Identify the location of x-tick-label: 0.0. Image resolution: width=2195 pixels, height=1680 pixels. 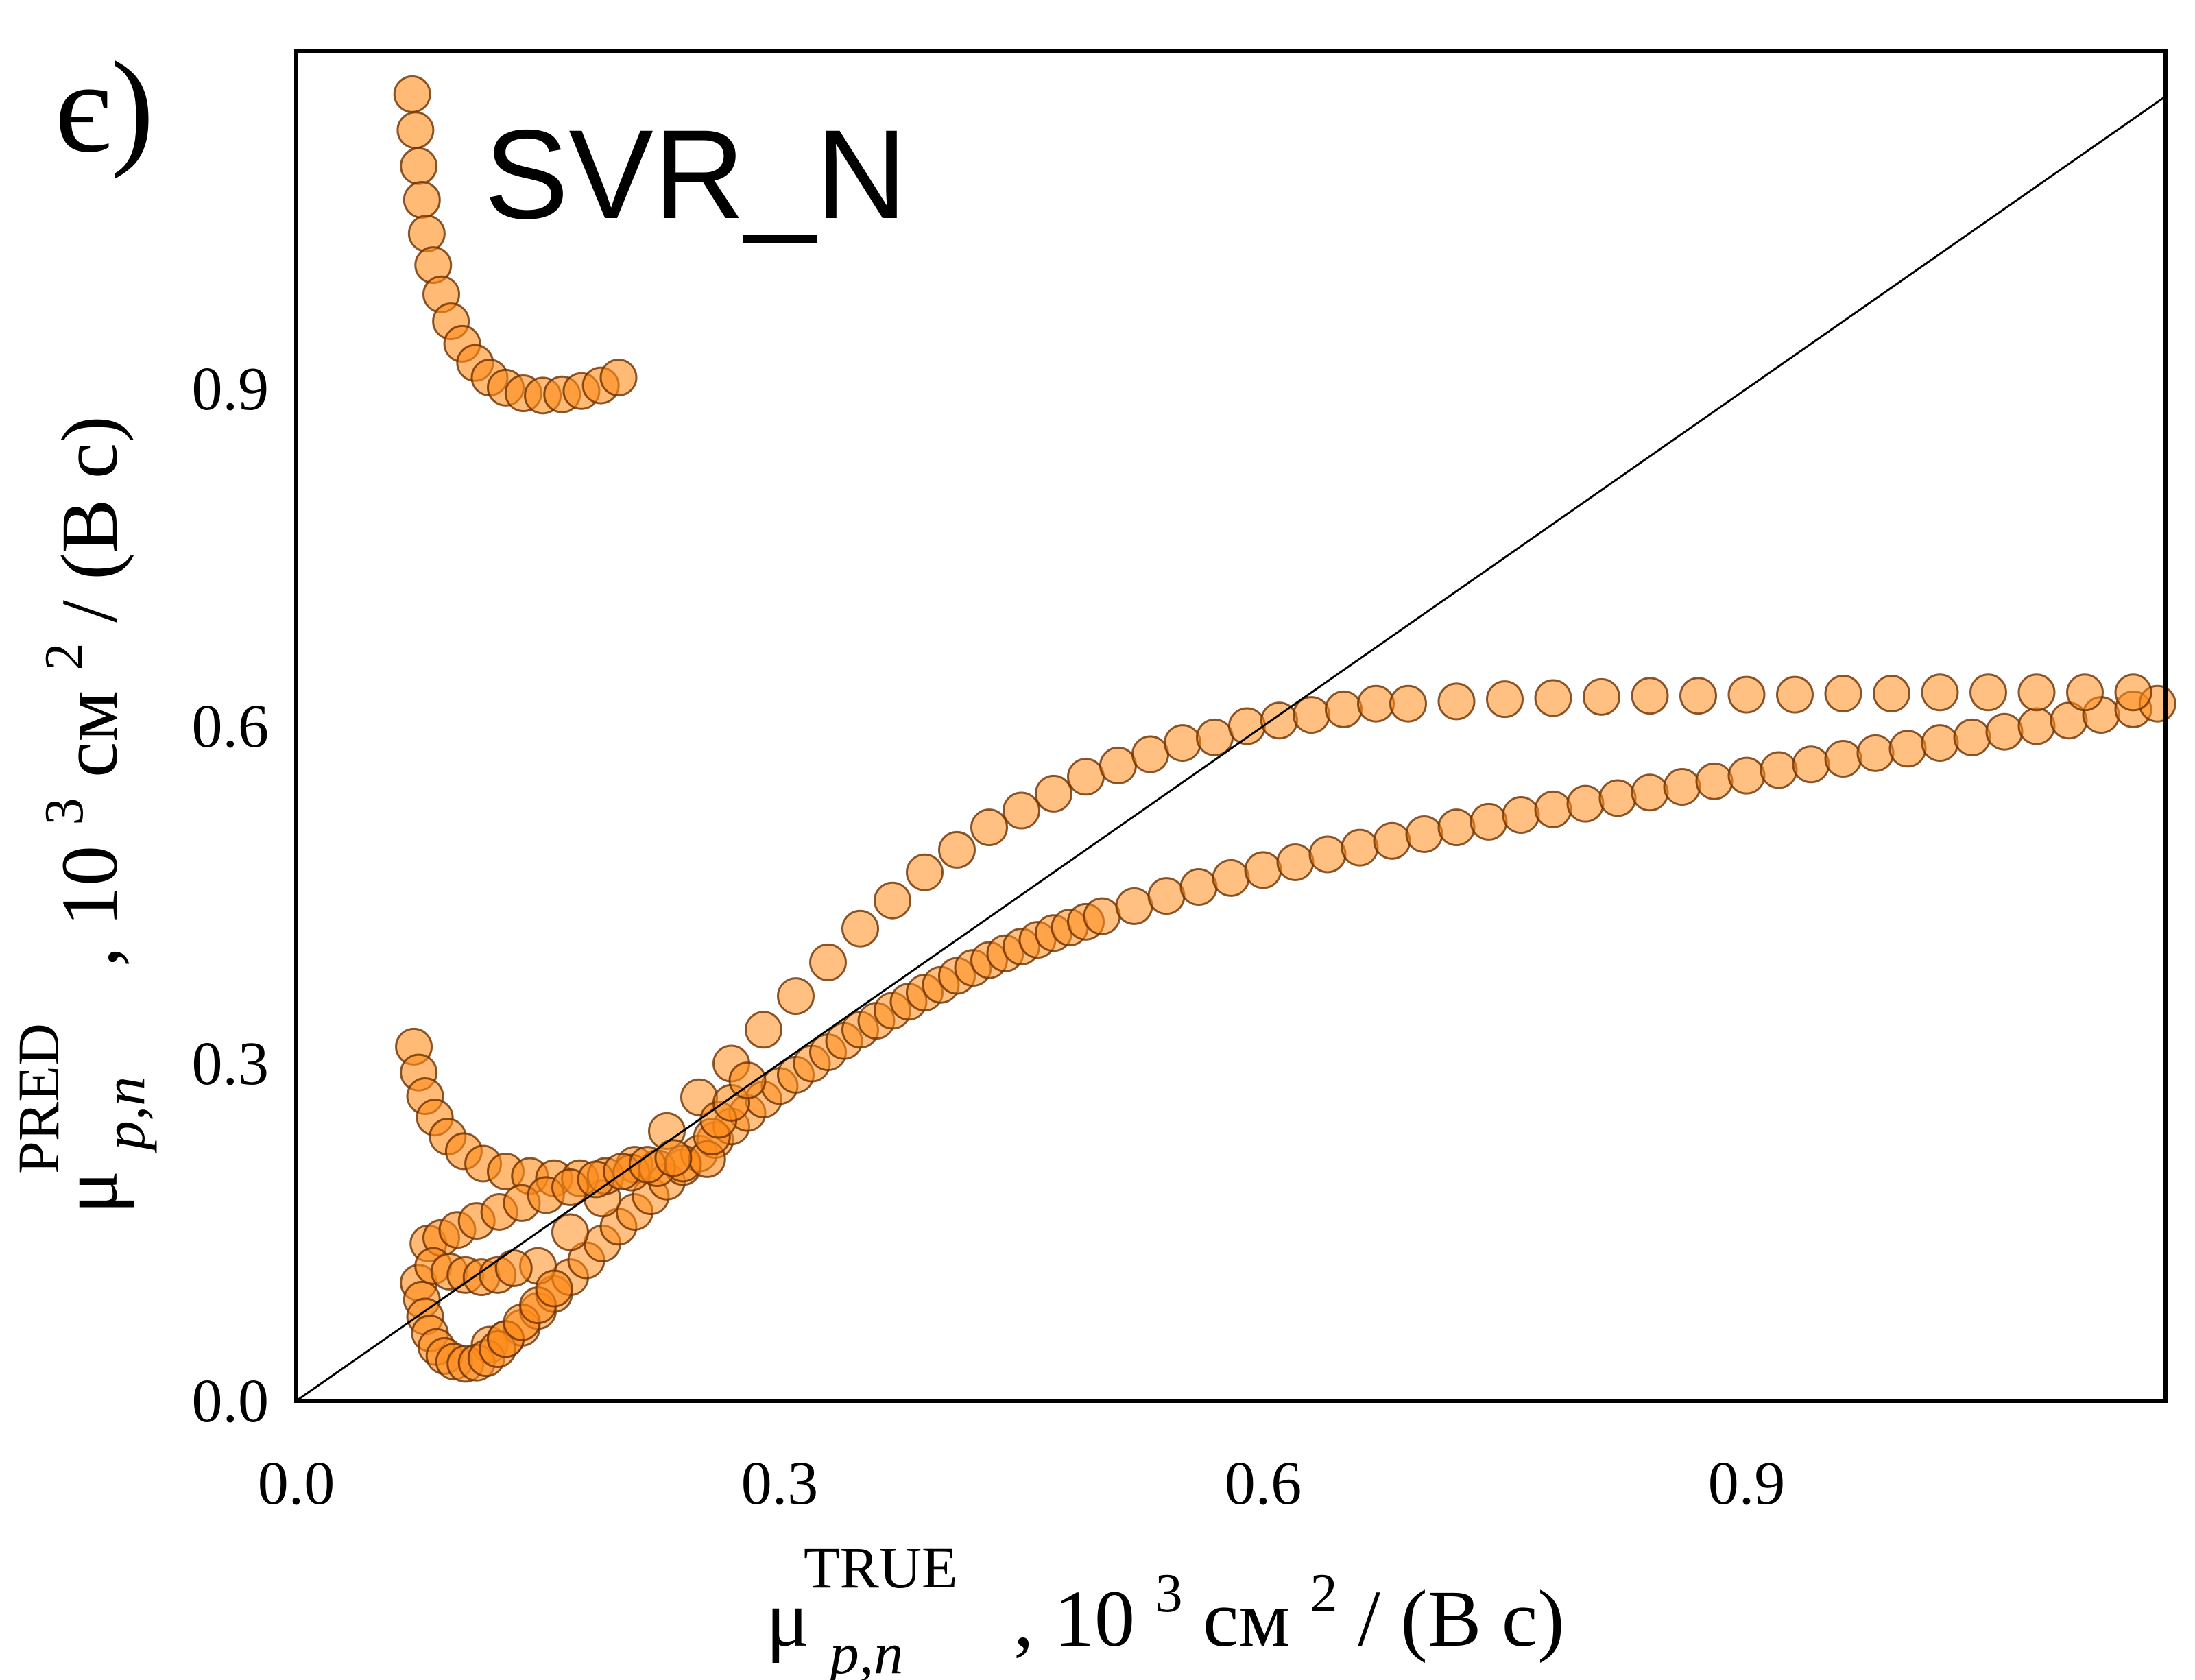
(296, 1483).